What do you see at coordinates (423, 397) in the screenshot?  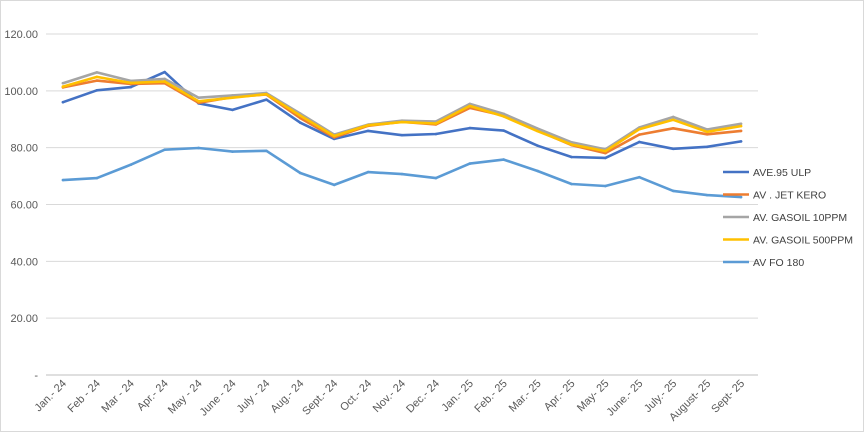 I see `x-tick-label: Dec.- 24` at bounding box center [423, 397].